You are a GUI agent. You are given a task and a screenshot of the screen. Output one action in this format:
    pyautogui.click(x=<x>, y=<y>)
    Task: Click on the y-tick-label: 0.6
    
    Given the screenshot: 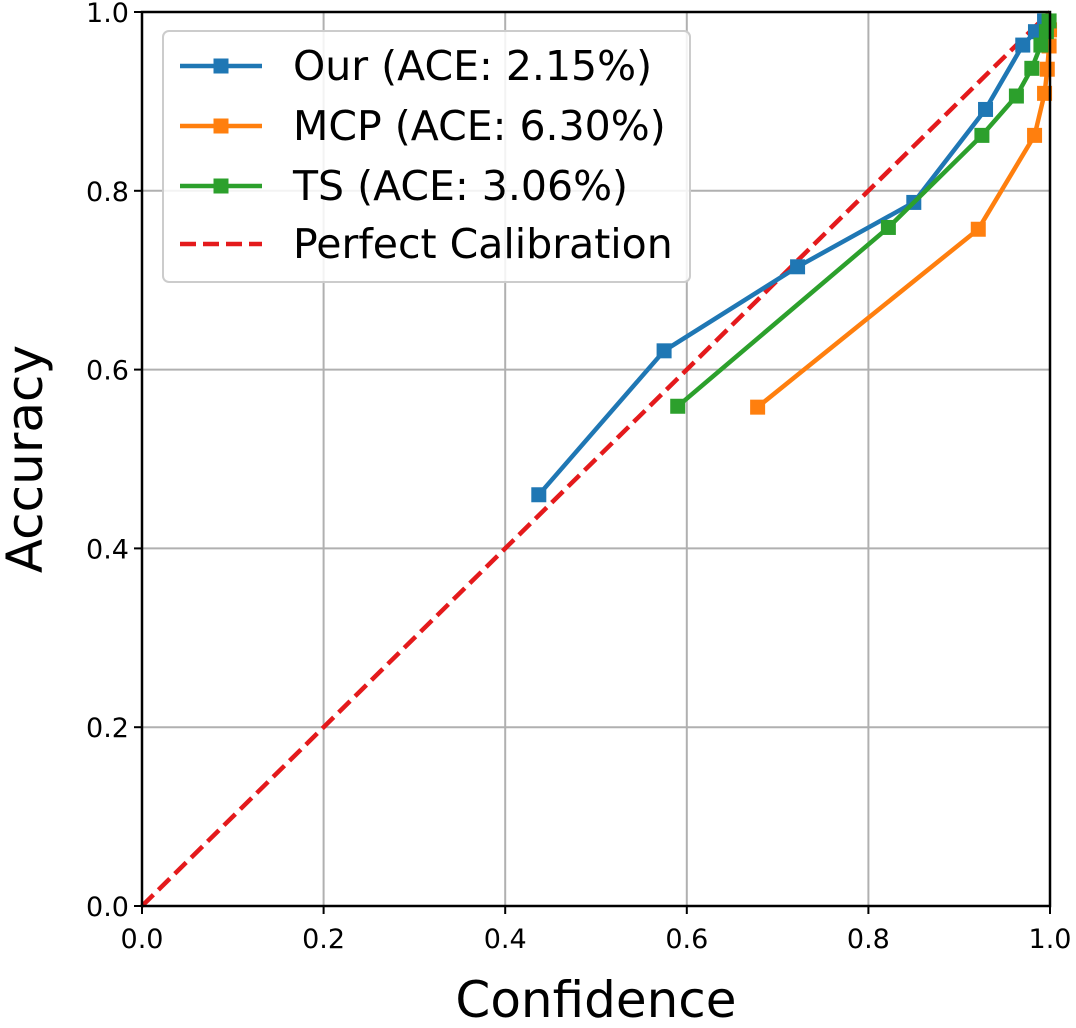 What is the action you would take?
    pyautogui.click(x=107, y=371)
    